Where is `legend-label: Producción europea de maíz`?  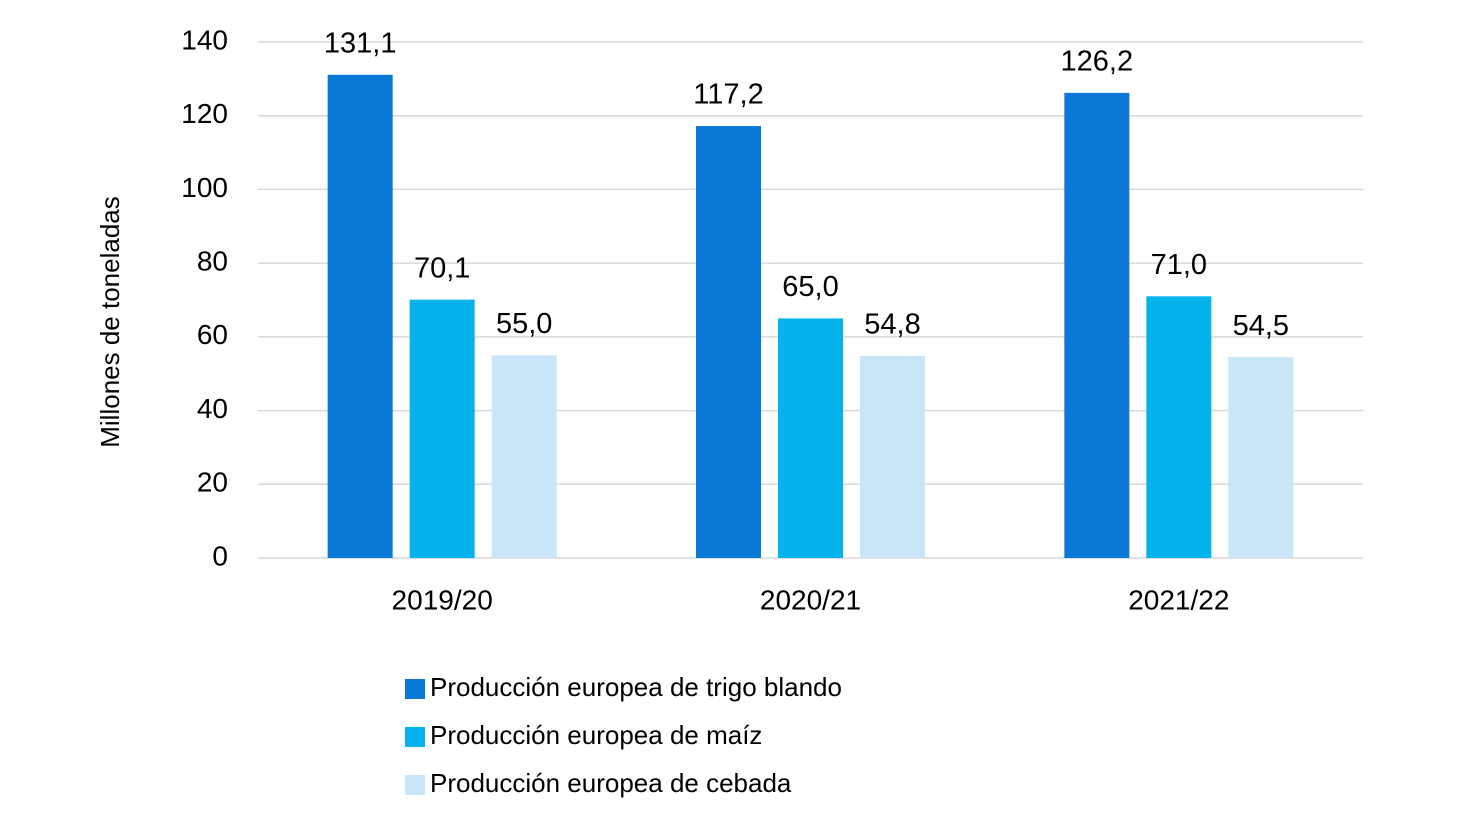
legend-label: Producción europea de maíz is located at coordinates (596, 735).